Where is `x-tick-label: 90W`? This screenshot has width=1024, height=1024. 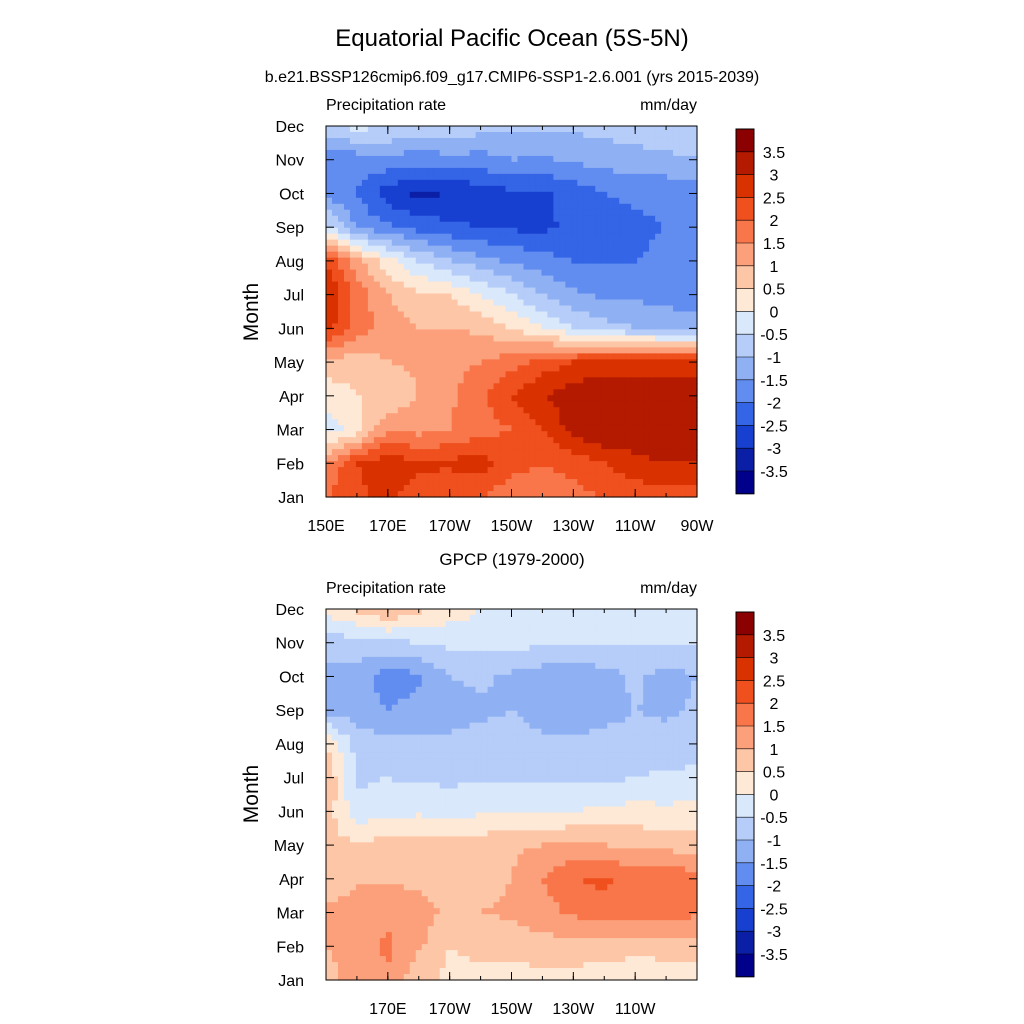
x-tick-label: 90W is located at coordinates (698, 526).